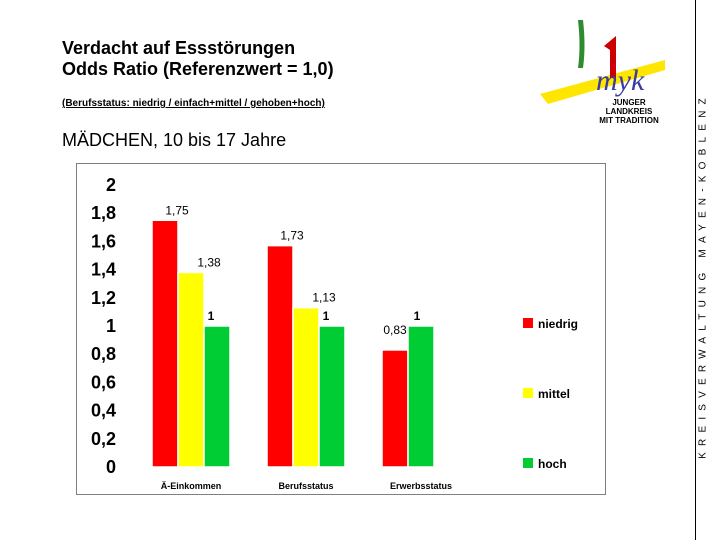  I want to click on logo-caption: JUNGER LANDKREIS MIT TRADITION, so click(629, 111).